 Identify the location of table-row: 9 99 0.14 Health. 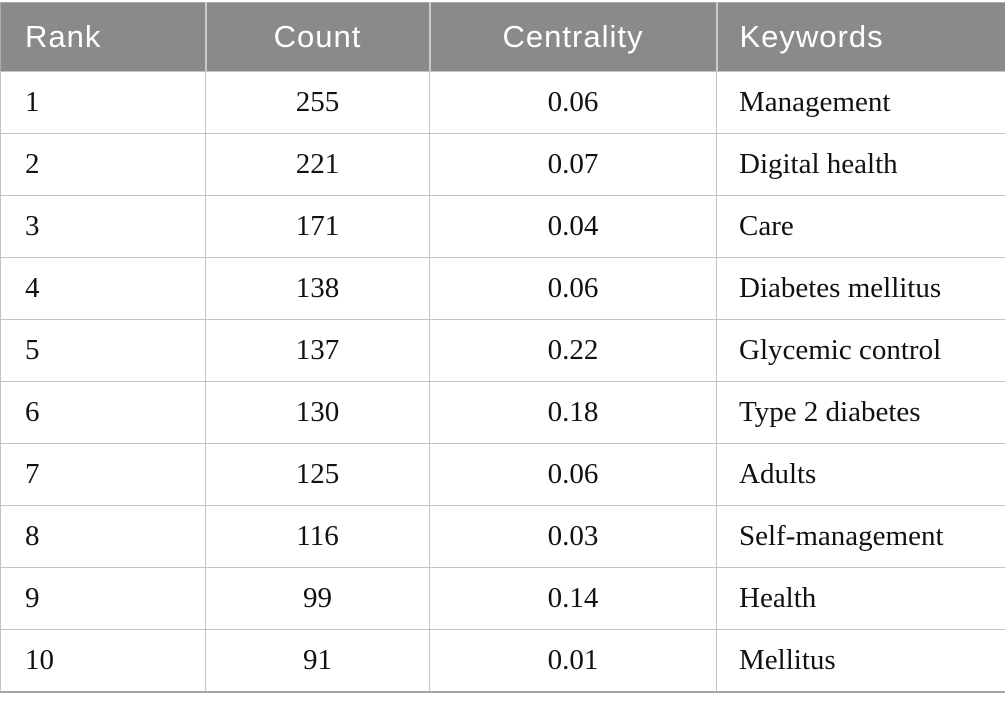
(502, 598).